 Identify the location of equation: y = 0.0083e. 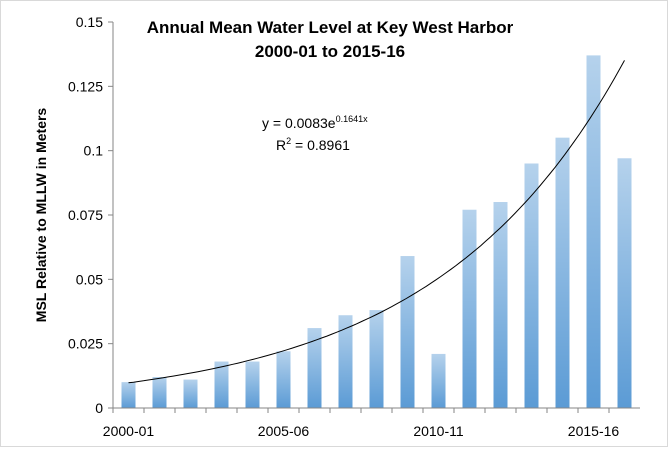
(299, 123).